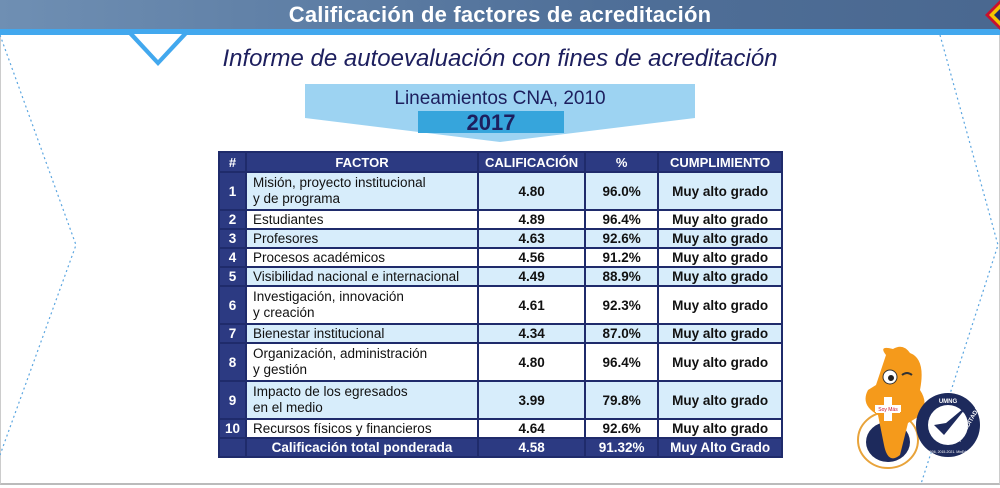  I want to click on percent-cell: 91.2%, so click(622, 257).